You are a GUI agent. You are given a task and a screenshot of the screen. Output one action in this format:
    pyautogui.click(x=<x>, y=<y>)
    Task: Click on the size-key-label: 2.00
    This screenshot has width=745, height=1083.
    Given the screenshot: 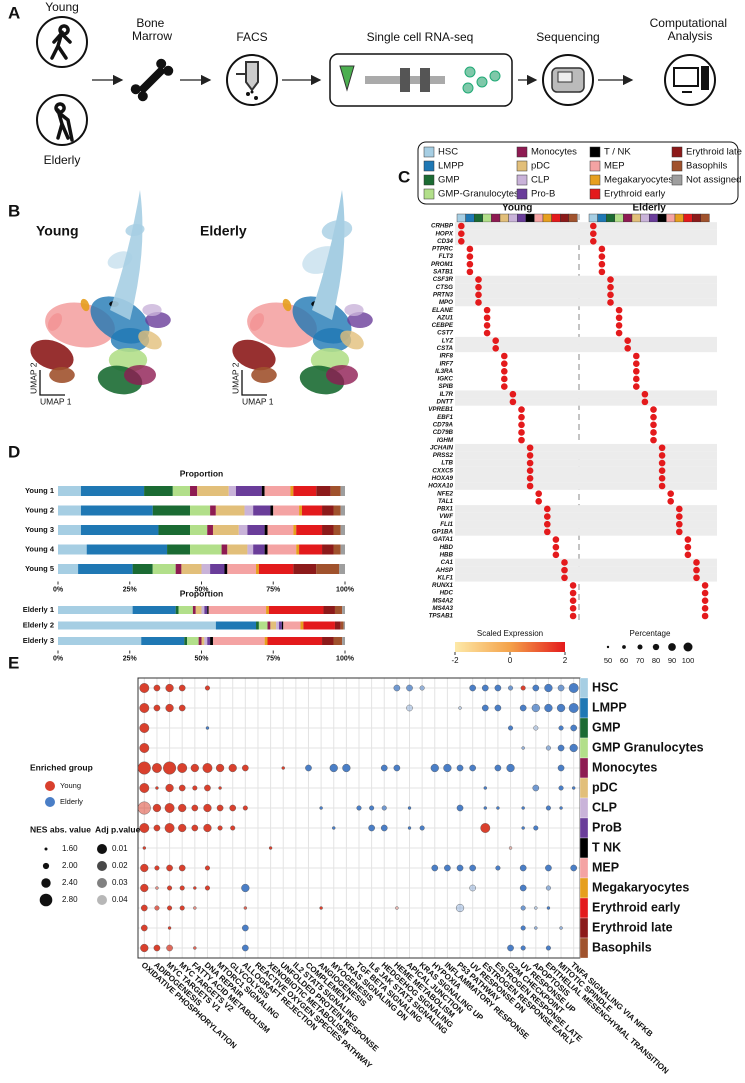 What is the action you would take?
    pyautogui.click(x=70, y=865)
    